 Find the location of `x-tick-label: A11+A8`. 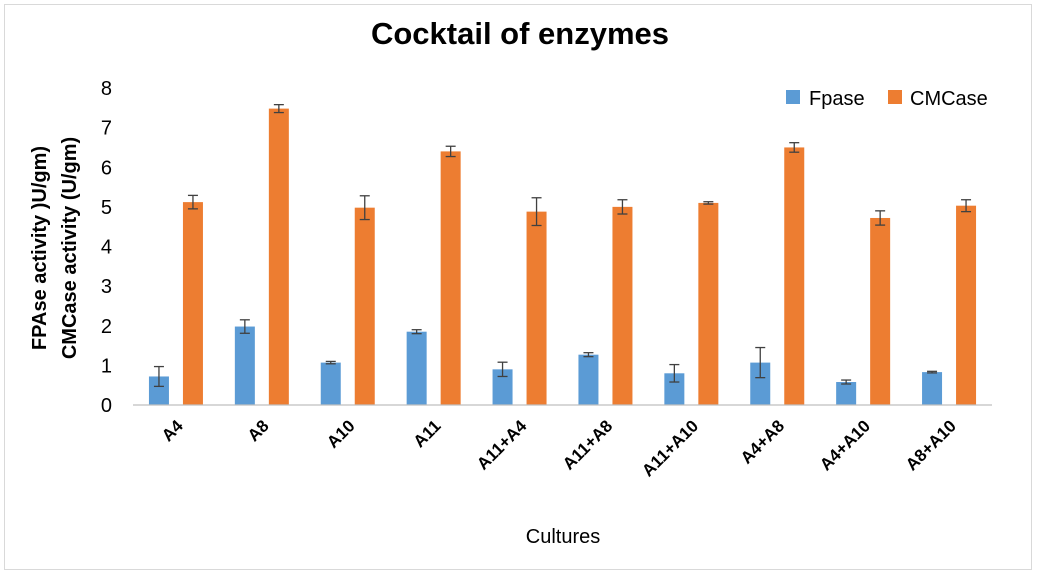

x-tick-label: A11+A8 is located at coordinates (587, 444).